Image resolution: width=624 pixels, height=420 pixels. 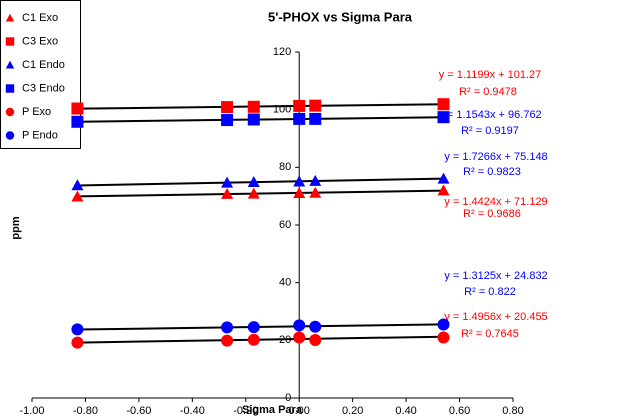 I want to click on trendline-r2: R² = 0.9478, so click(x=488, y=92).